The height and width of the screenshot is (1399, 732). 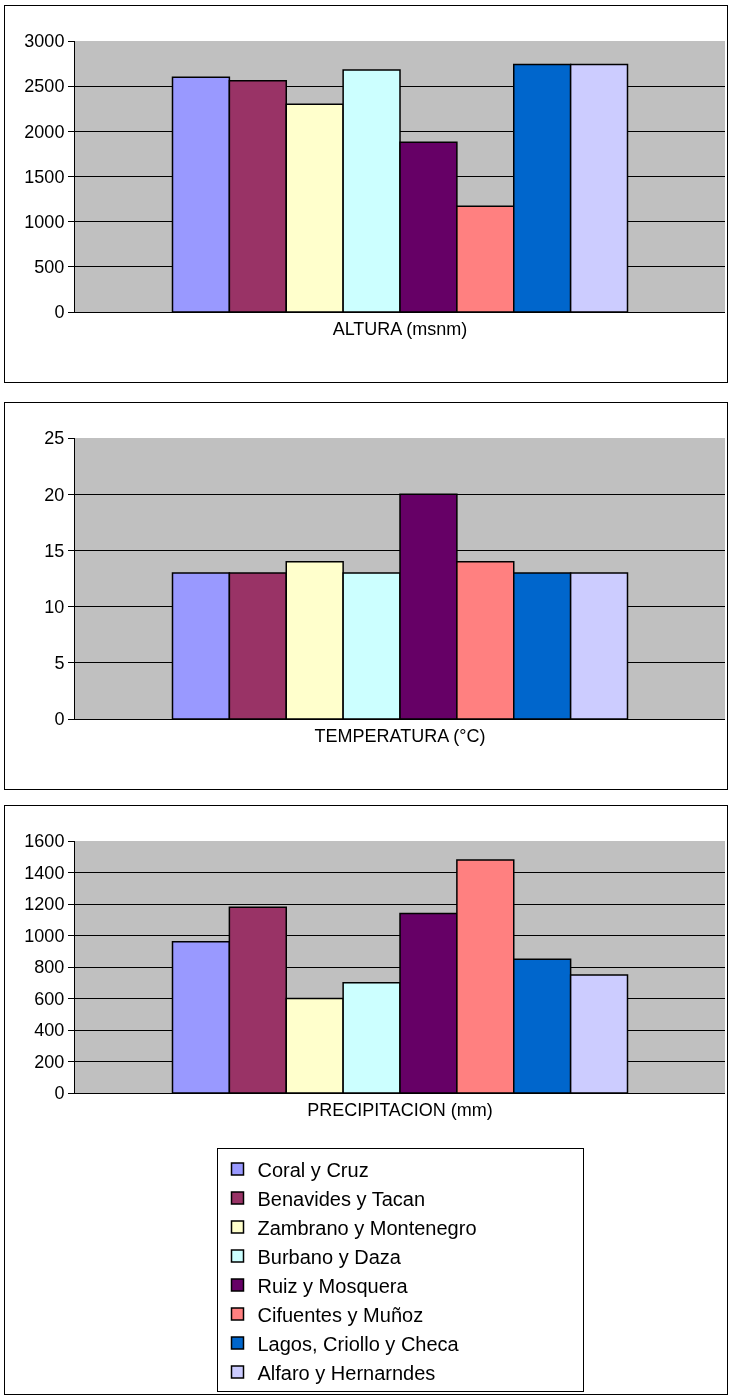 What do you see at coordinates (59, 663) in the screenshot?
I see `y-tick-label: 5` at bounding box center [59, 663].